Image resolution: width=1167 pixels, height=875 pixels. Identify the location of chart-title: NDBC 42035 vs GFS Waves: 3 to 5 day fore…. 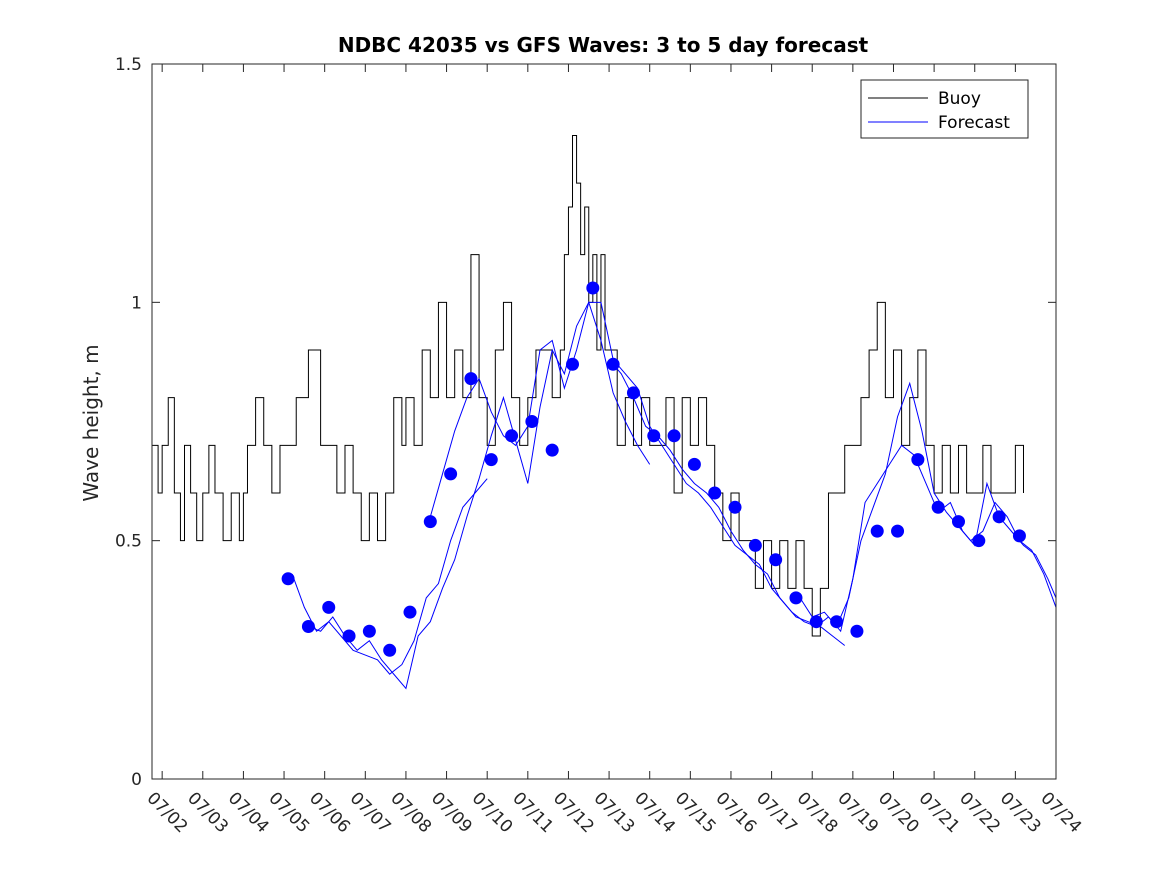
(603, 45).